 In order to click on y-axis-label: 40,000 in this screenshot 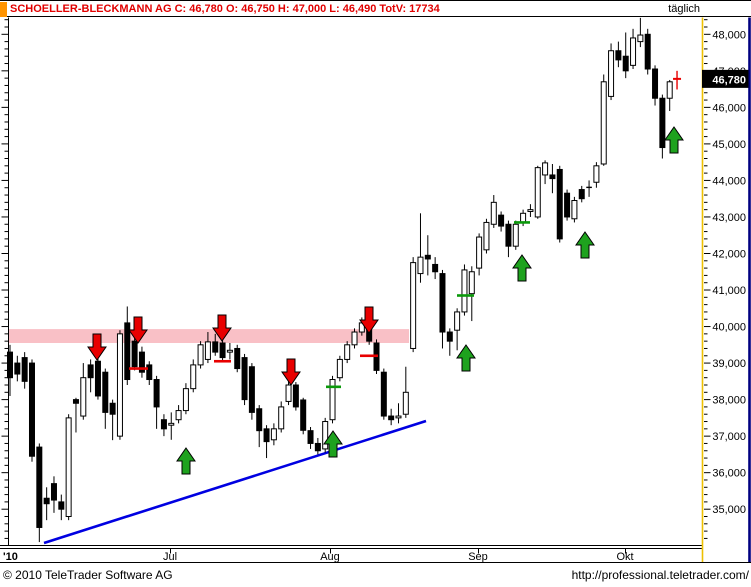, I will do `click(729, 328)`.